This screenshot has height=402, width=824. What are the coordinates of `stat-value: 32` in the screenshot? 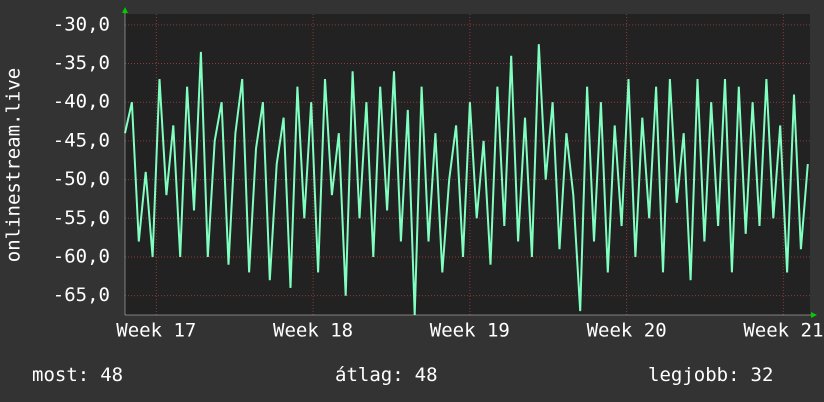 It's located at (762, 375).